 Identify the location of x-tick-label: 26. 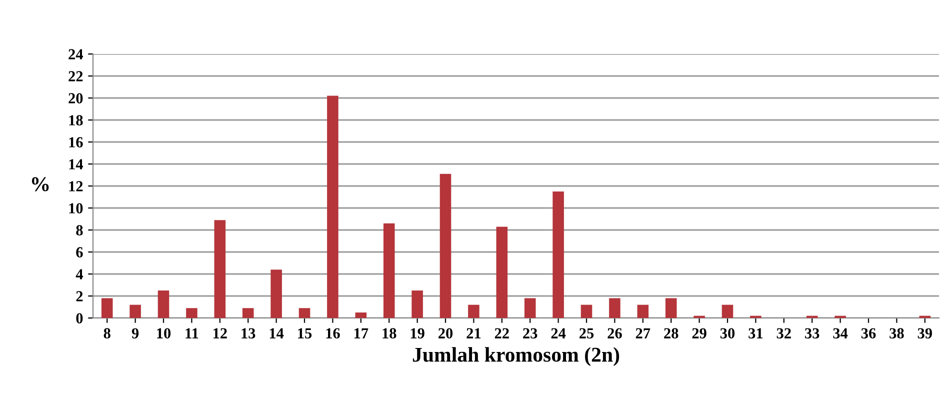
(615, 333).